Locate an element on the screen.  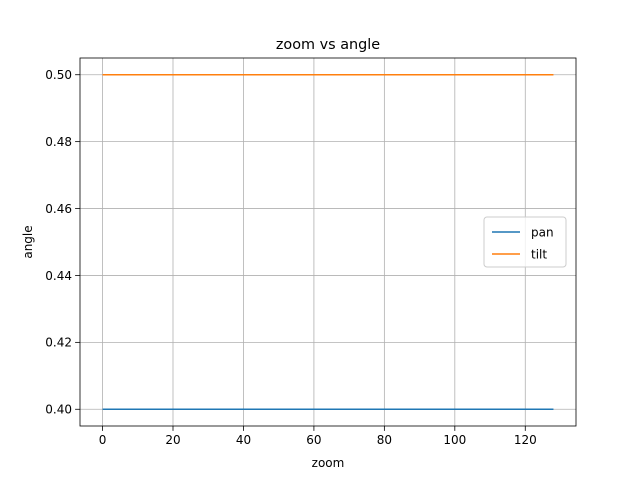
y-tick-label: 0.44 is located at coordinates (58, 276).